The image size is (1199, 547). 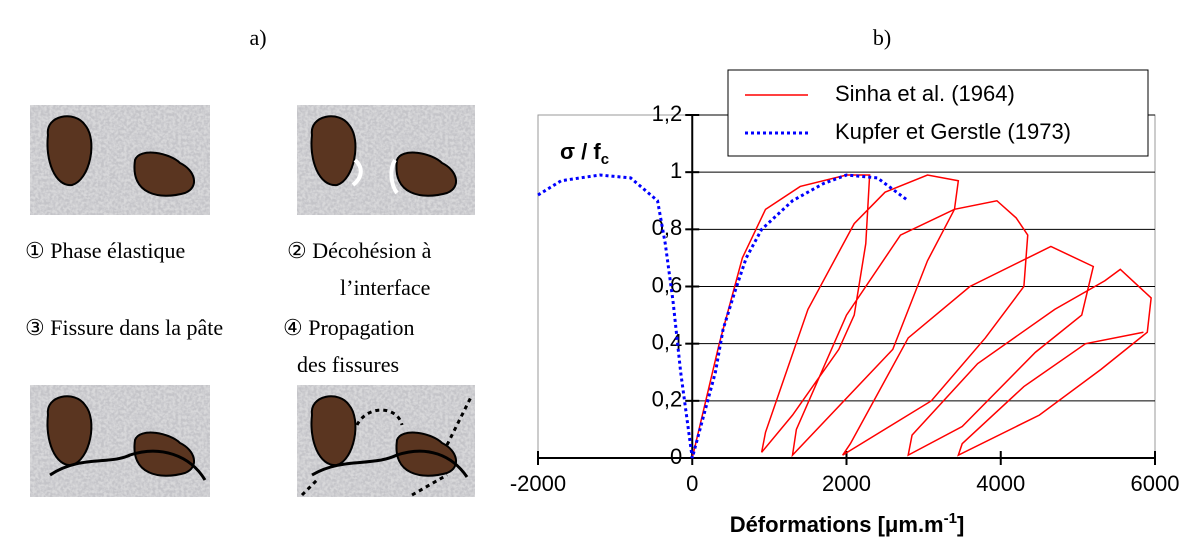 What do you see at coordinates (676, 170) in the screenshot?
I see `y-tick-label: 1` at bounding box center [676, 170].